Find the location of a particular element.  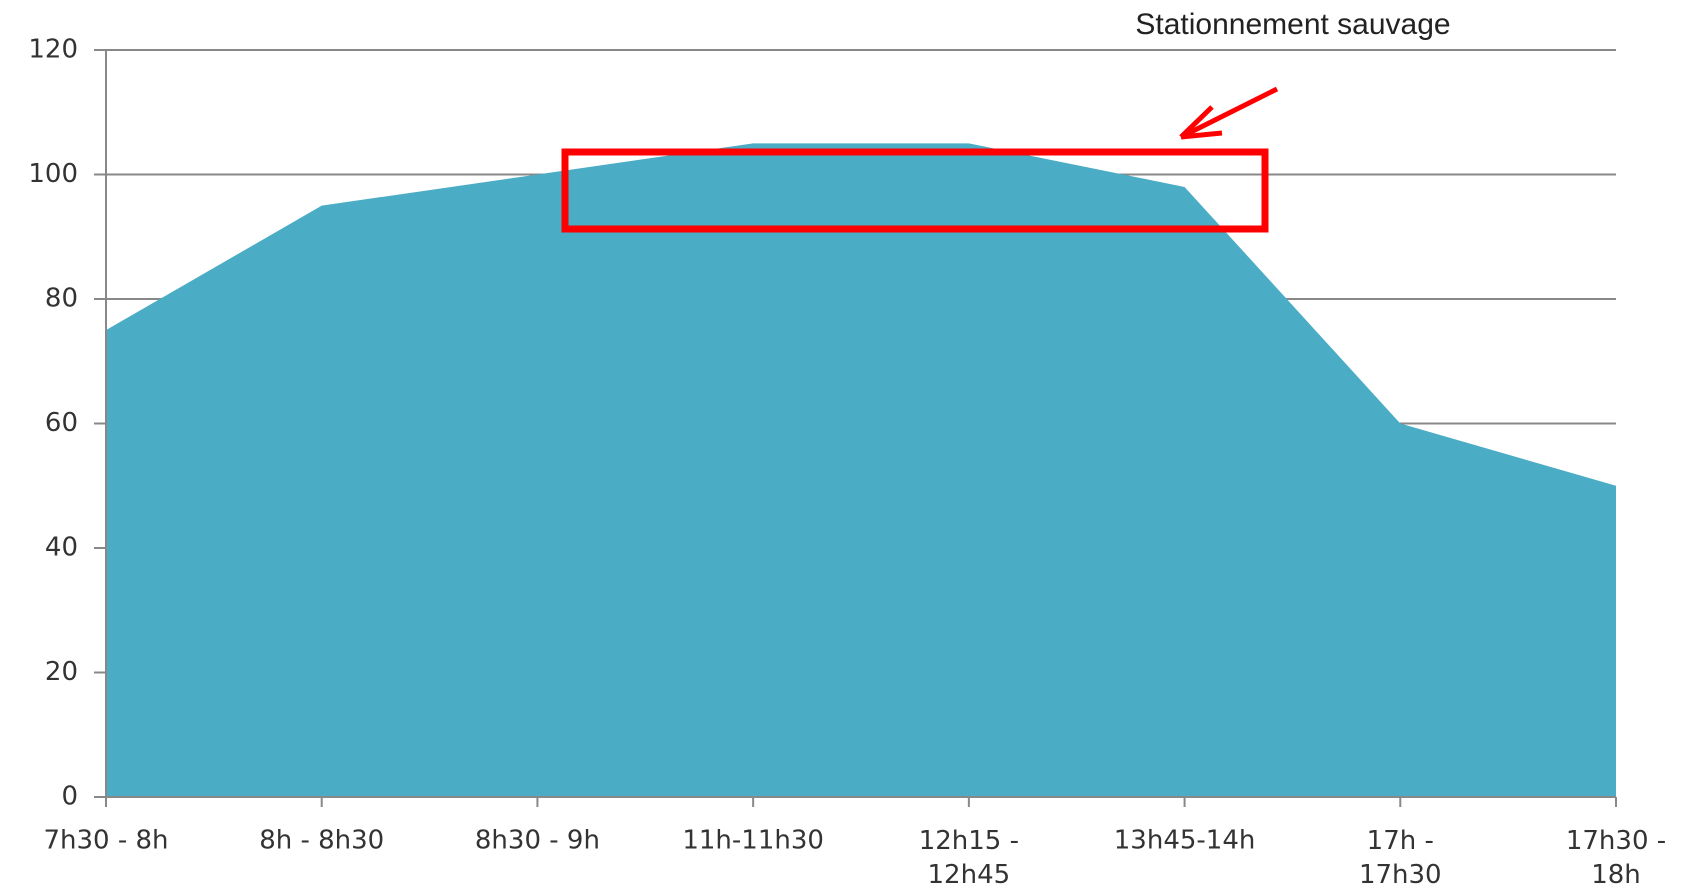

x-tick-label: 17h -17h30 is located at coordinates (1400, 858).